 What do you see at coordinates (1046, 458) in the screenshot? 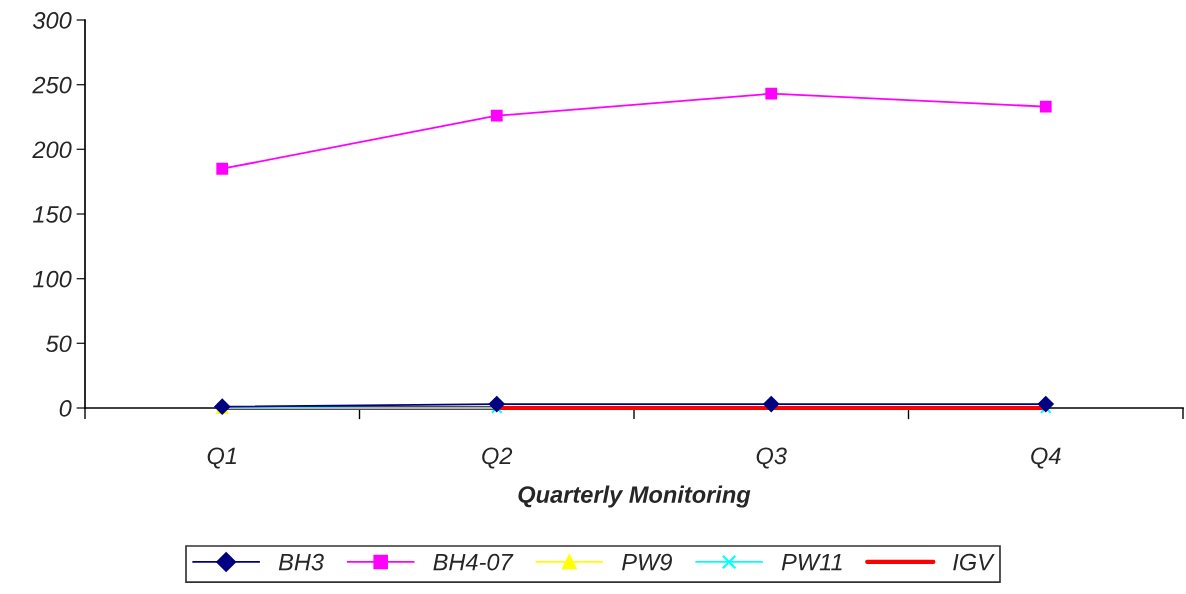
I see `x-tick-label: Q4` at bounding box center [1046, 458].